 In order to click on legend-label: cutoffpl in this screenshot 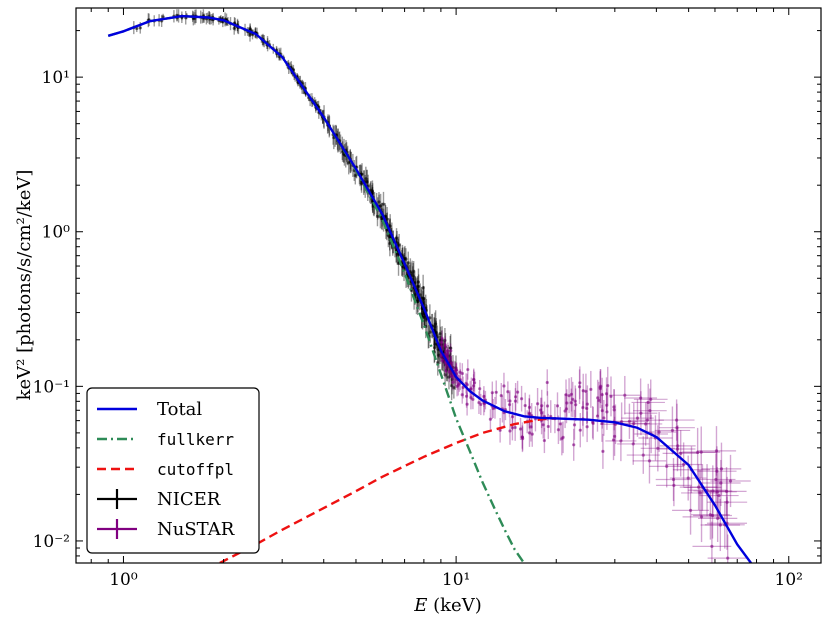, I will do `click(195, 469)`.